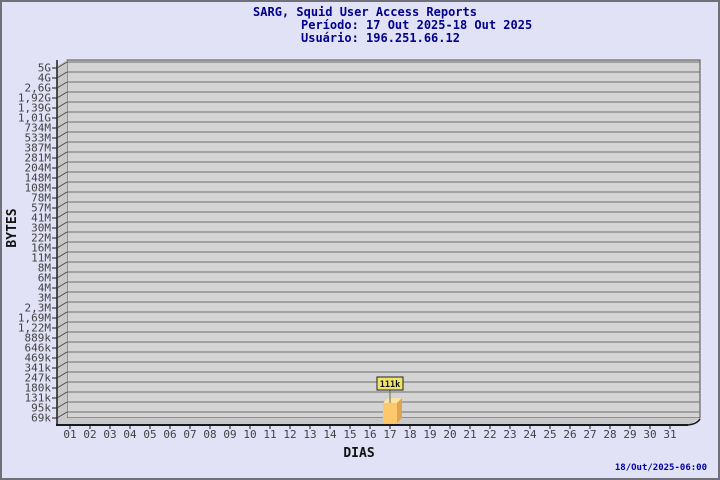 The image size is (720, 480). What do you see at coordinates (44, 68) in the screenshot?
I see `y-tick-label: 5G` at bounding box center [44, 68].